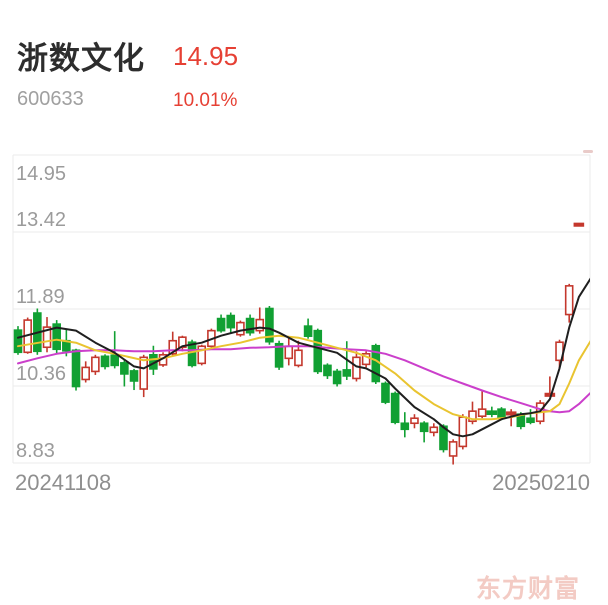  Describe the element at coordinates (40, 297) in the screenshot. I see `y-axis-tick: 11.89` at that location.